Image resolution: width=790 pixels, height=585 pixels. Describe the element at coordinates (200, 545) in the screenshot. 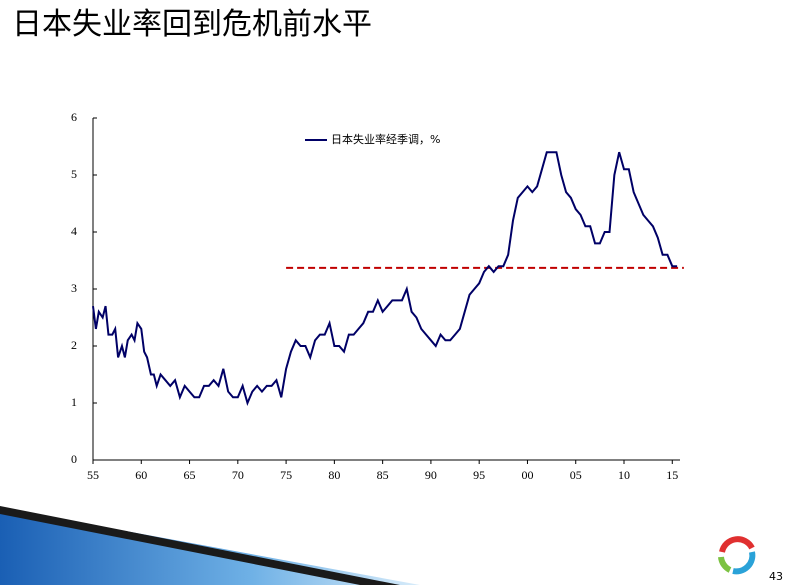

I see `decor-swoosh-dark` at that location.